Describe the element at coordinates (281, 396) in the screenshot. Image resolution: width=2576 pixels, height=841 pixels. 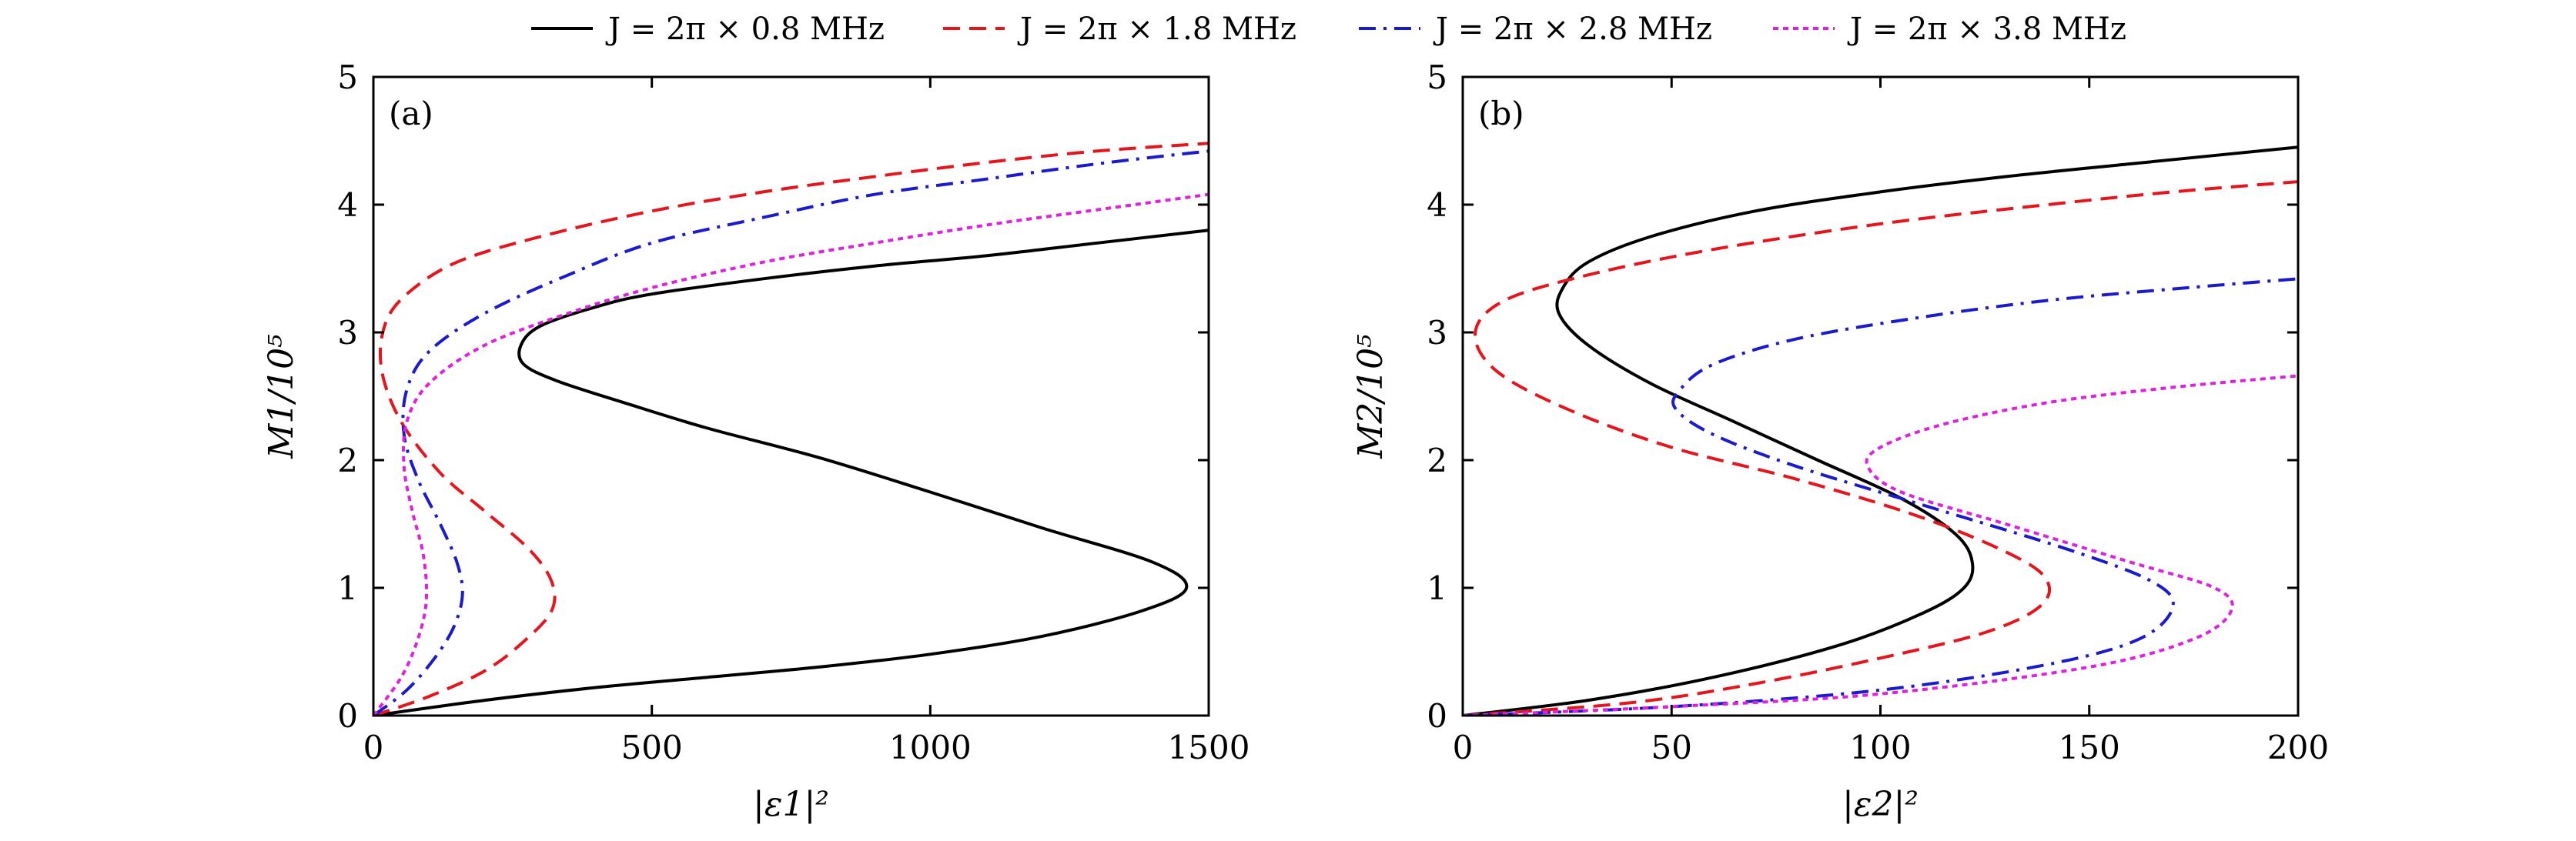
I see `y-axis-label: M1/10⁵` at that location.